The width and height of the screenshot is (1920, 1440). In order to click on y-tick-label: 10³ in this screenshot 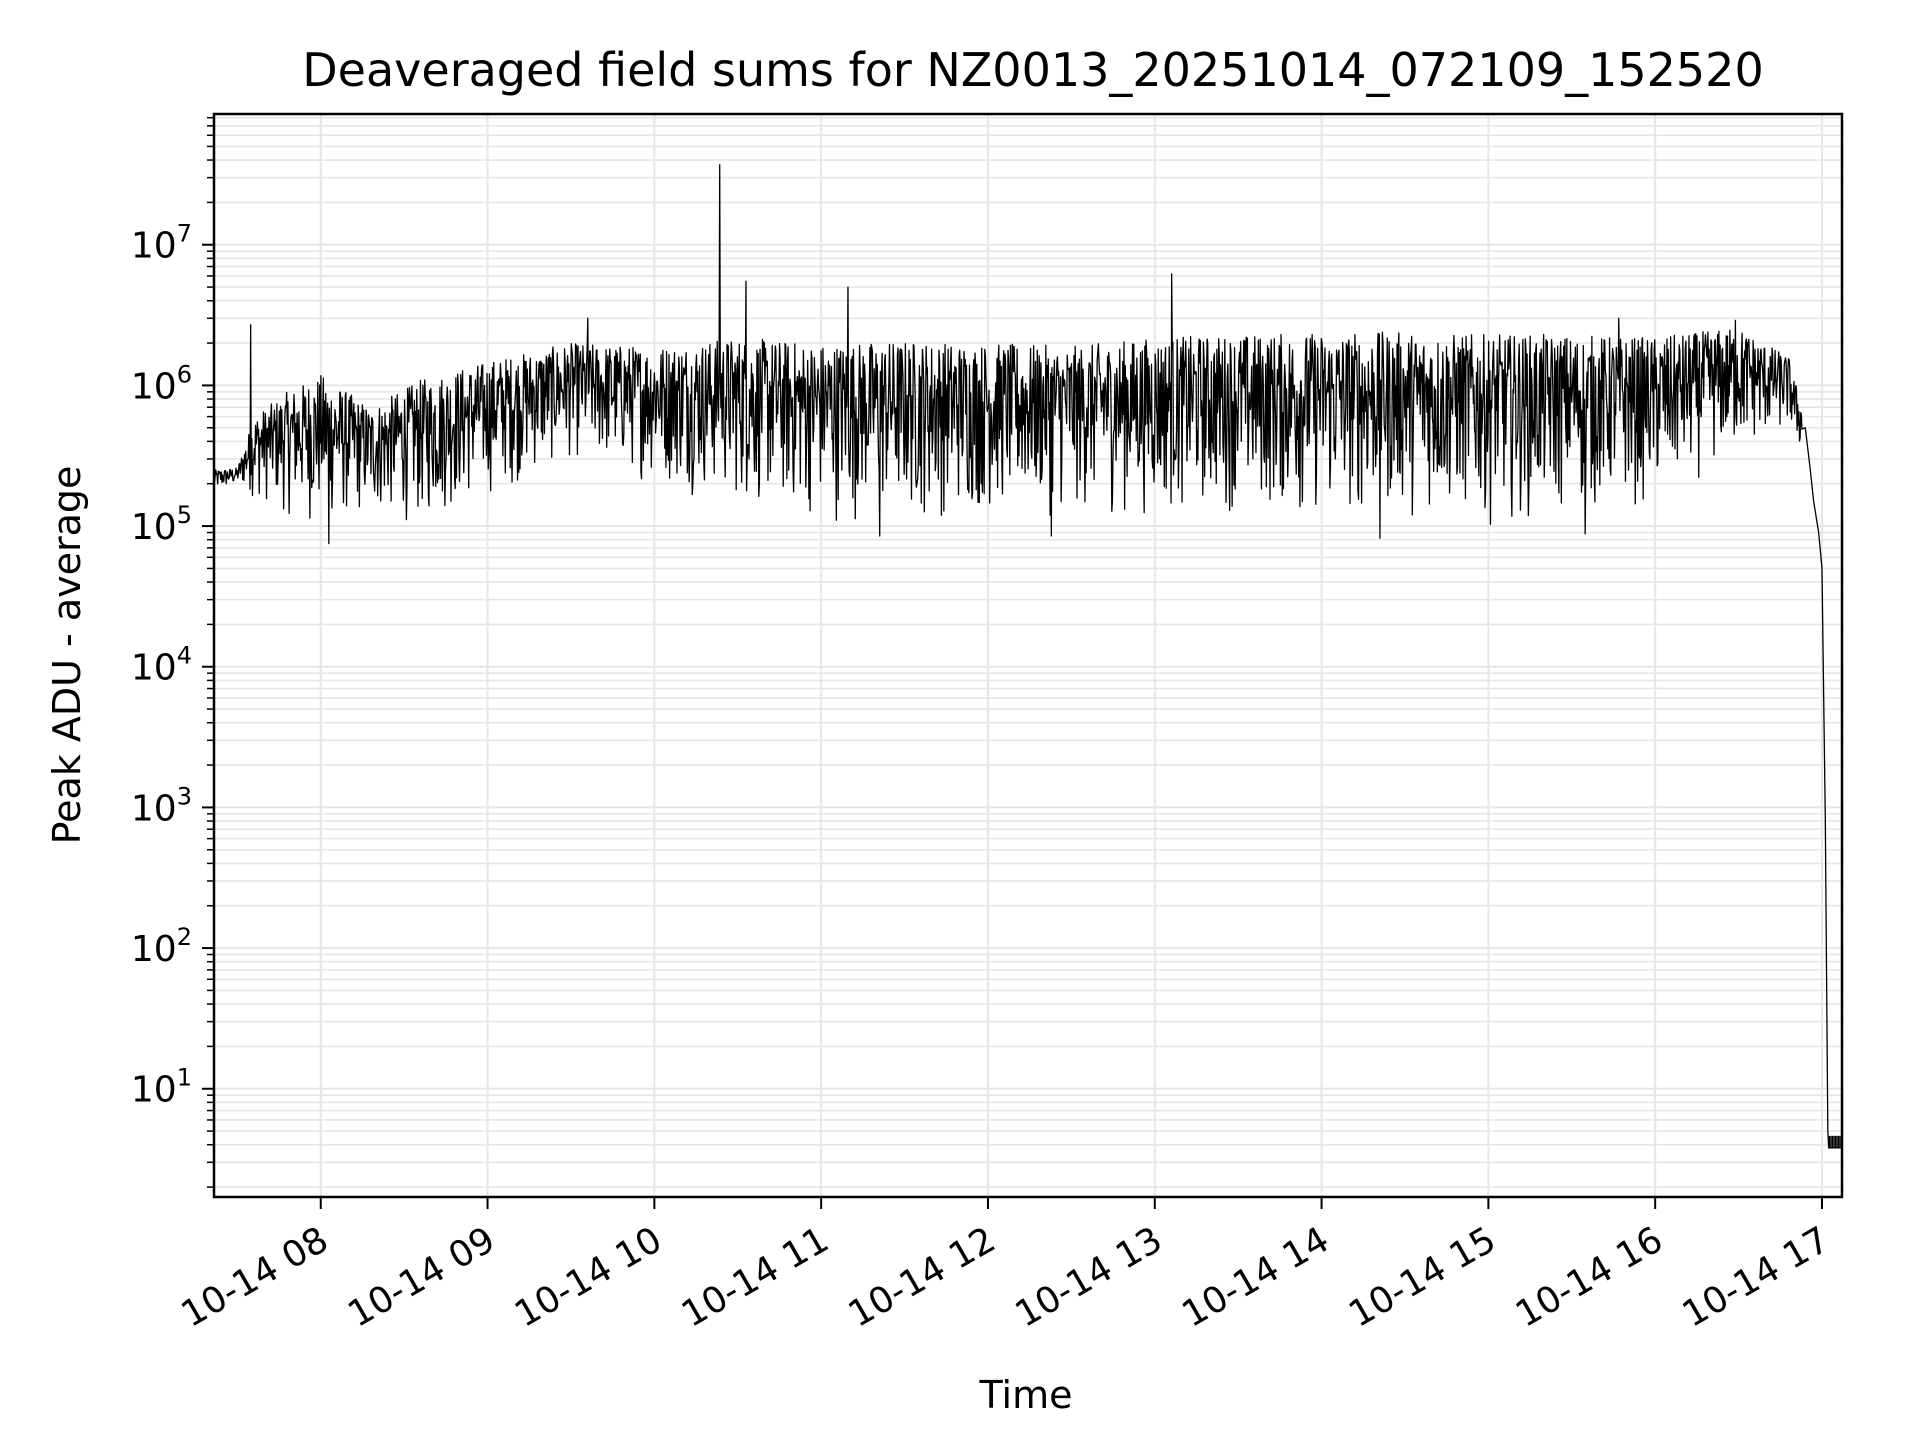, I will do `click(161, 805)`.